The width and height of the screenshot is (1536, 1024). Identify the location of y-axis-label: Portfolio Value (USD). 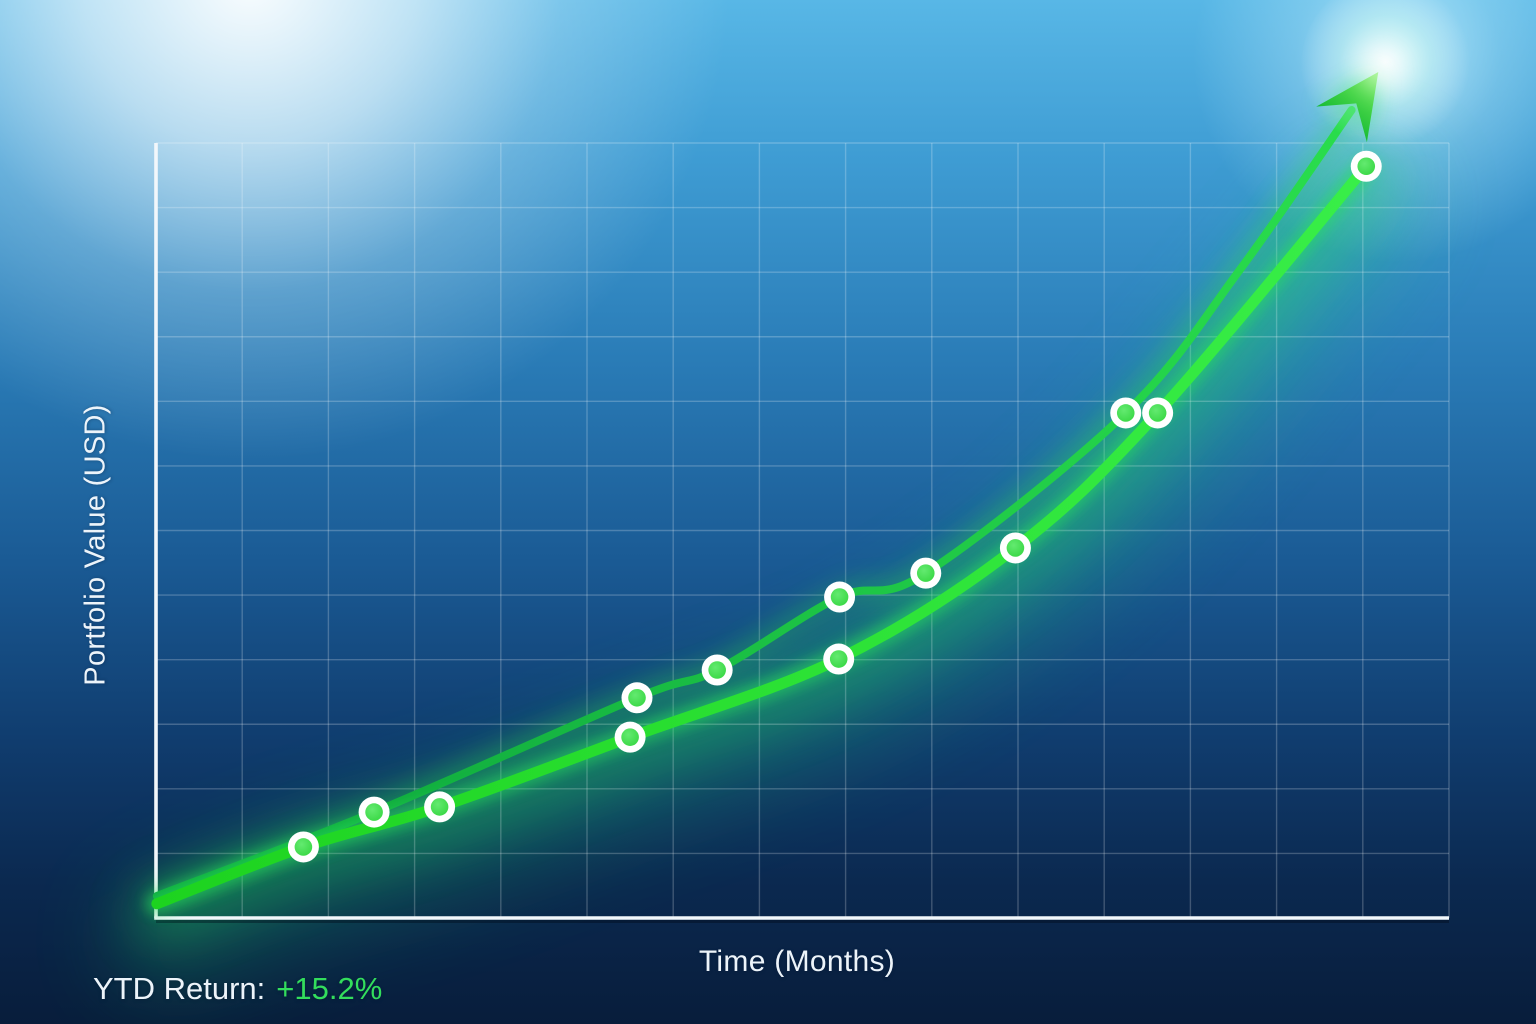
(95, 545).